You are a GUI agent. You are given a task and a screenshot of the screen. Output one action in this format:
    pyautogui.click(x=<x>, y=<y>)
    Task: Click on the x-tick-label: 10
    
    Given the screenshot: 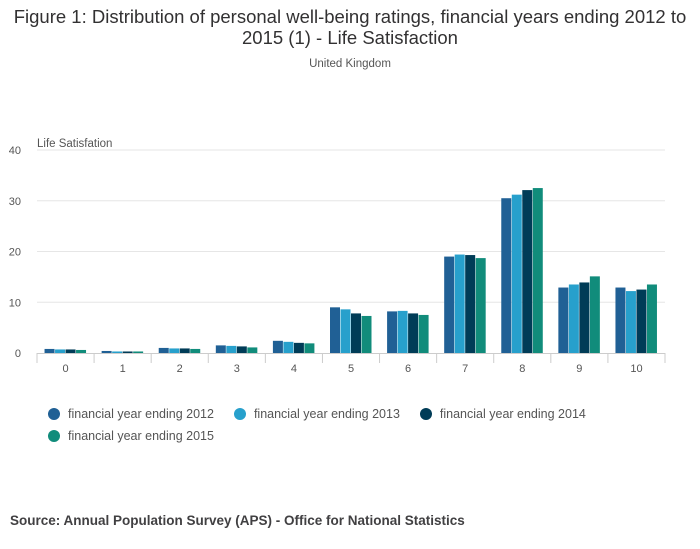 What is the action you would take?
    pyautogui.click(x=636, y=369)
    